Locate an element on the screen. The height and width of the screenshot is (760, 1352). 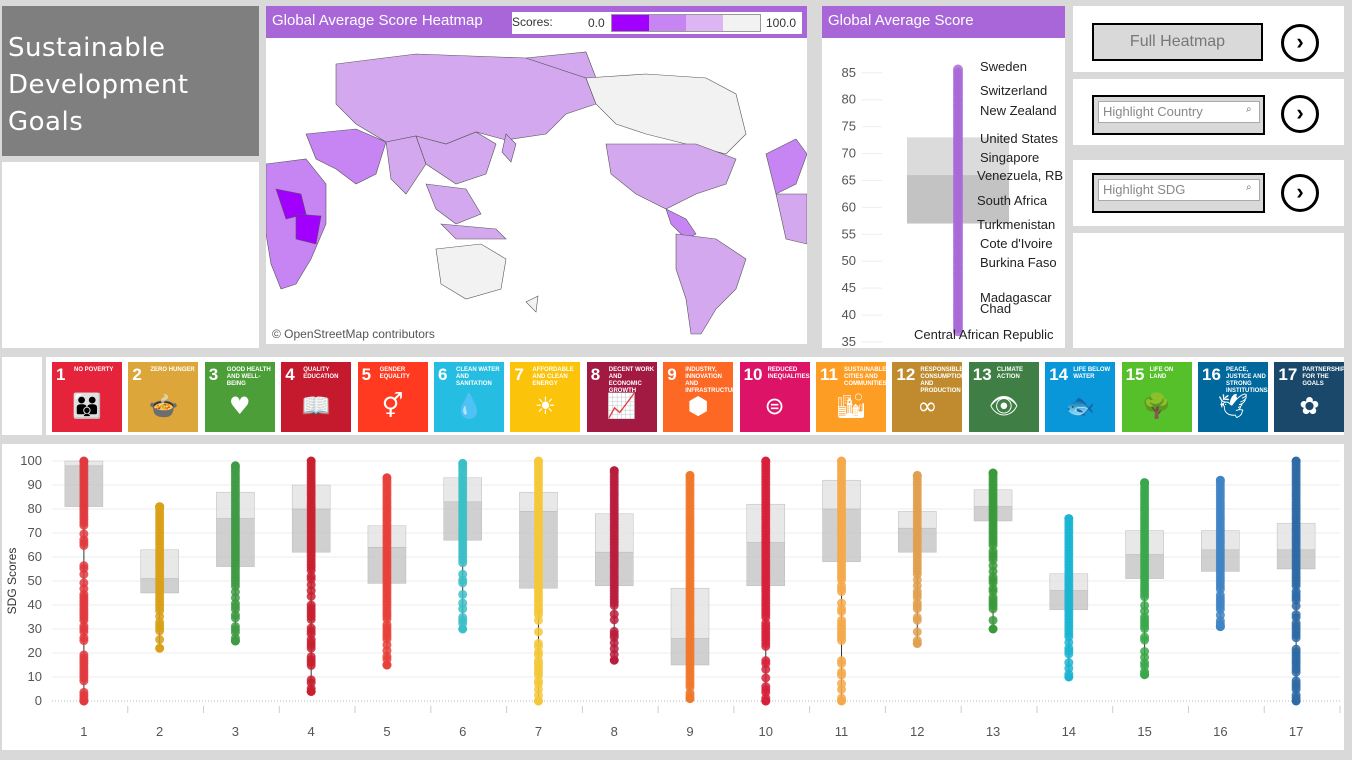
sdg-tile-4: 4 Quality education 📖 is located at coordinates (316, 397).